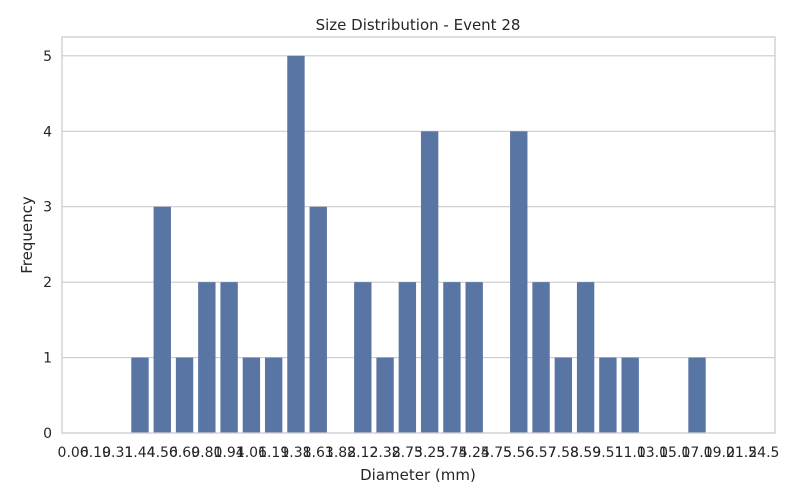 The width and height of the screenshot is (800, 500). What do you see at coordinates (362, 453) in the screenshot?
I see `x-tick-label: 2.12` at bounding box center [362, 453].